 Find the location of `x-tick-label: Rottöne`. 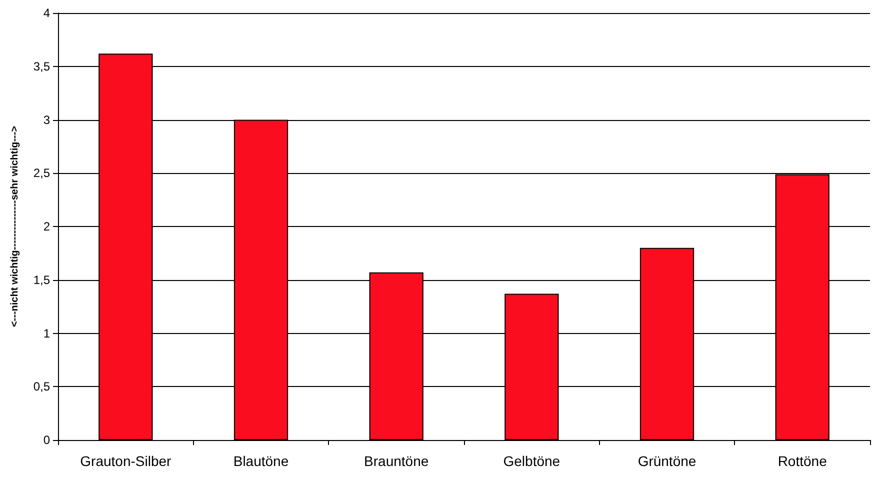

x-tick-label: Rottöne is located at coordinates (803, 461).